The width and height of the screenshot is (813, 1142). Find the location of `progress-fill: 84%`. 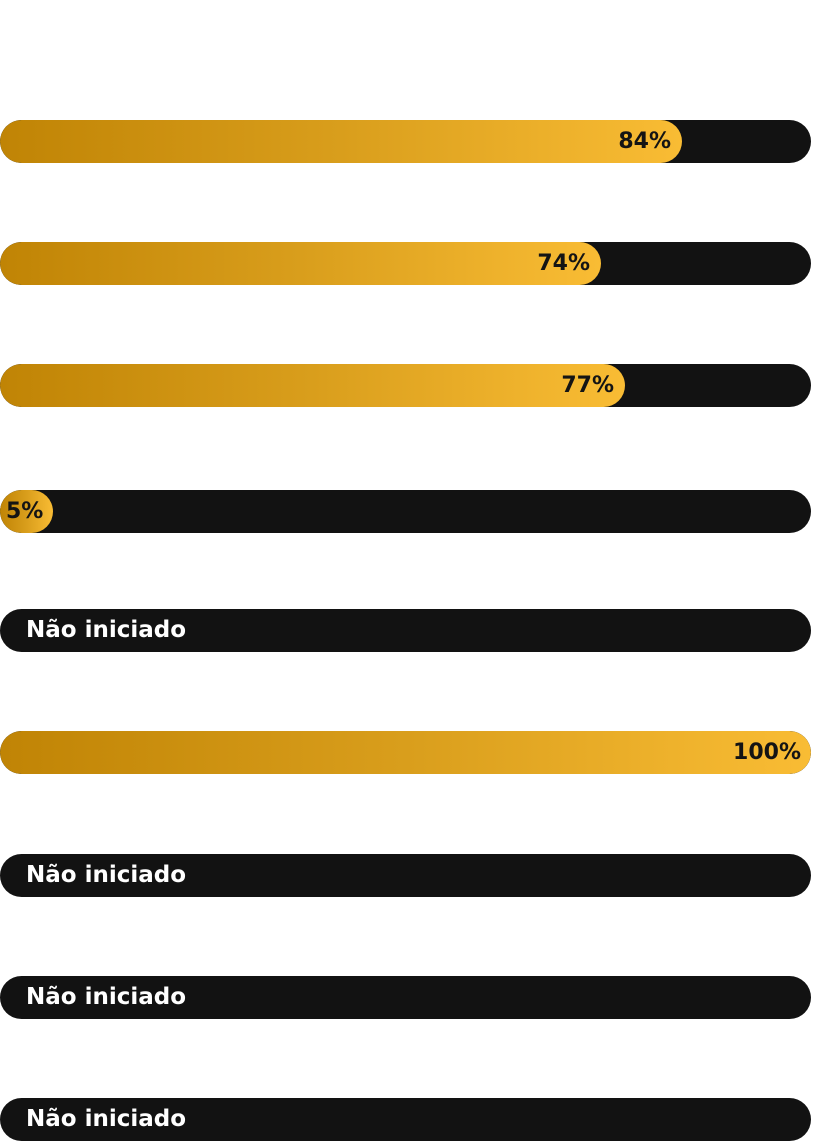

progress-fill: 84% is located at coordinates (341, 141).